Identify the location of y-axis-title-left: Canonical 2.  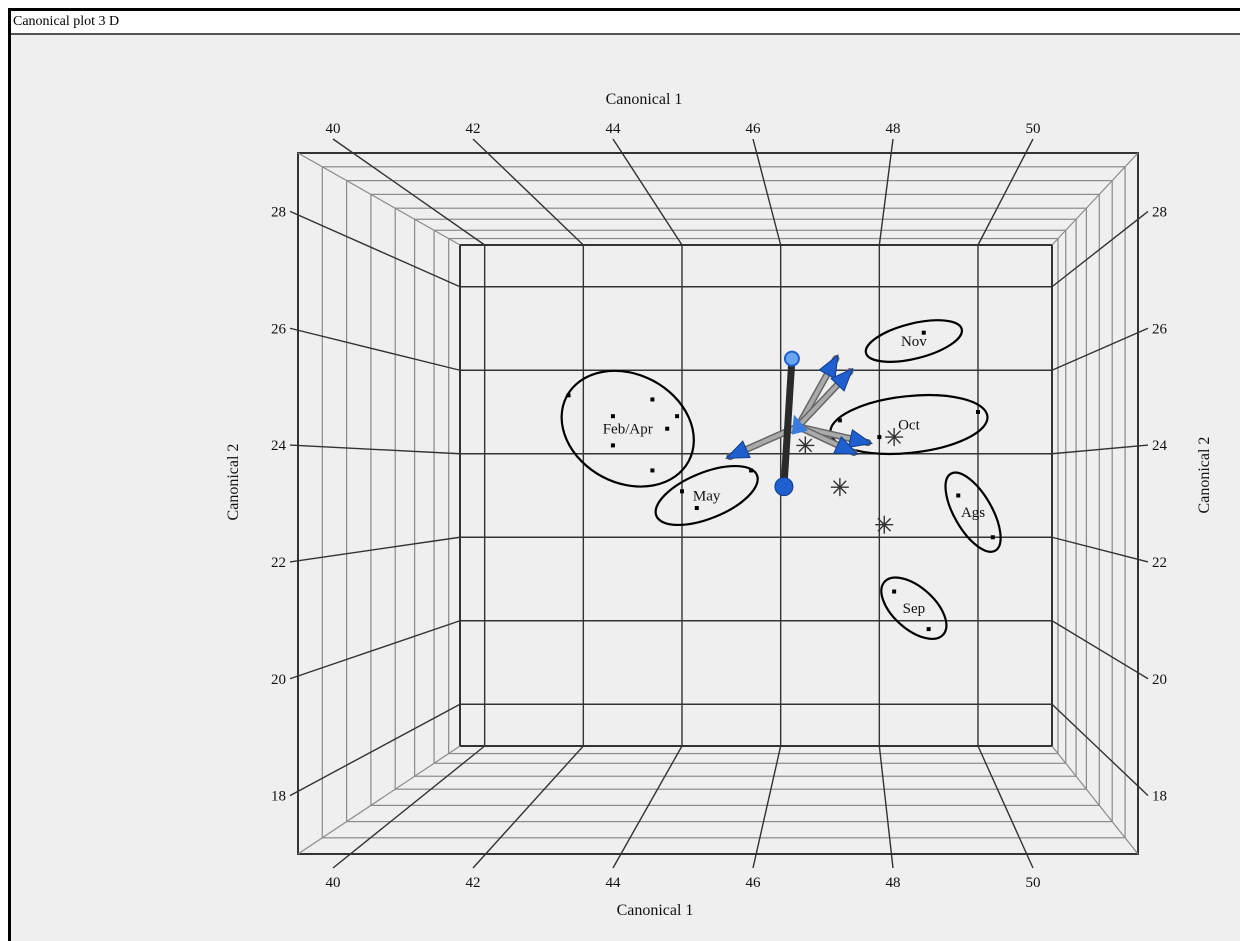
(233, 482).